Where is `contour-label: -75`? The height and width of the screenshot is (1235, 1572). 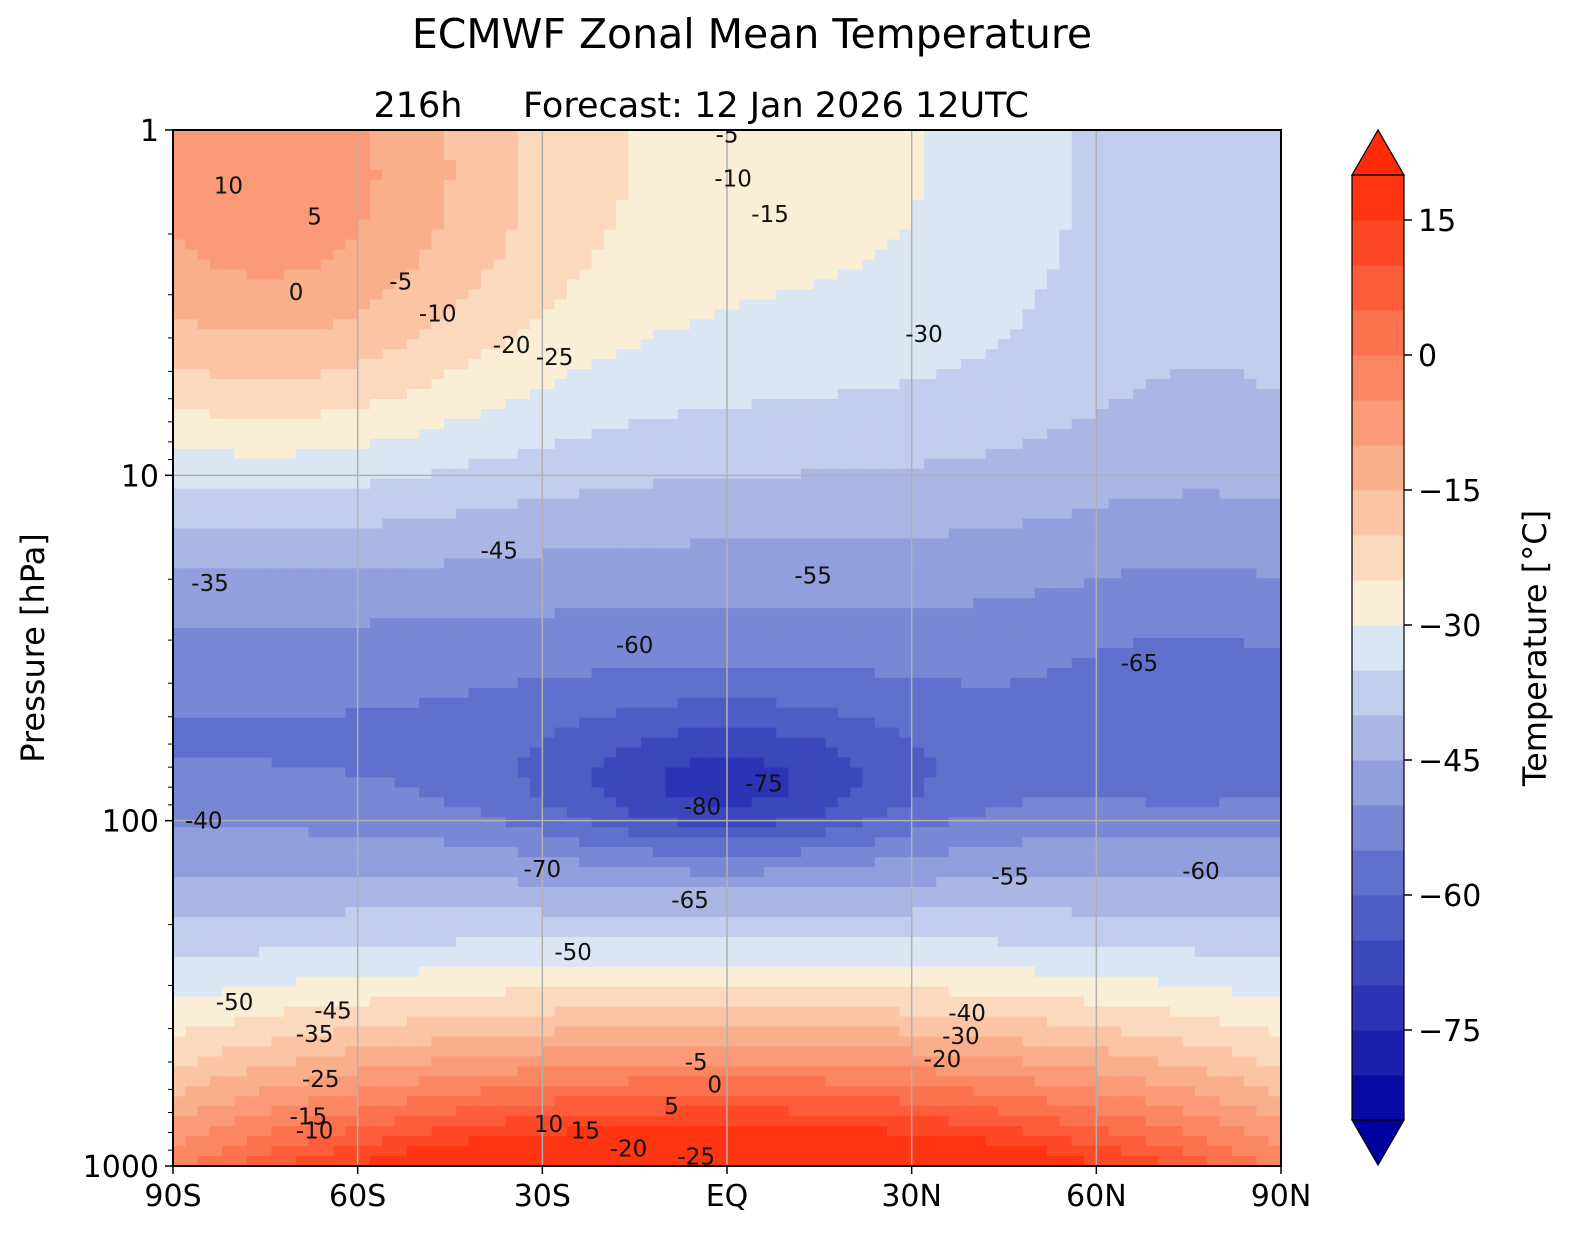 contour-label: -75 is located at coordinates (764, 784).